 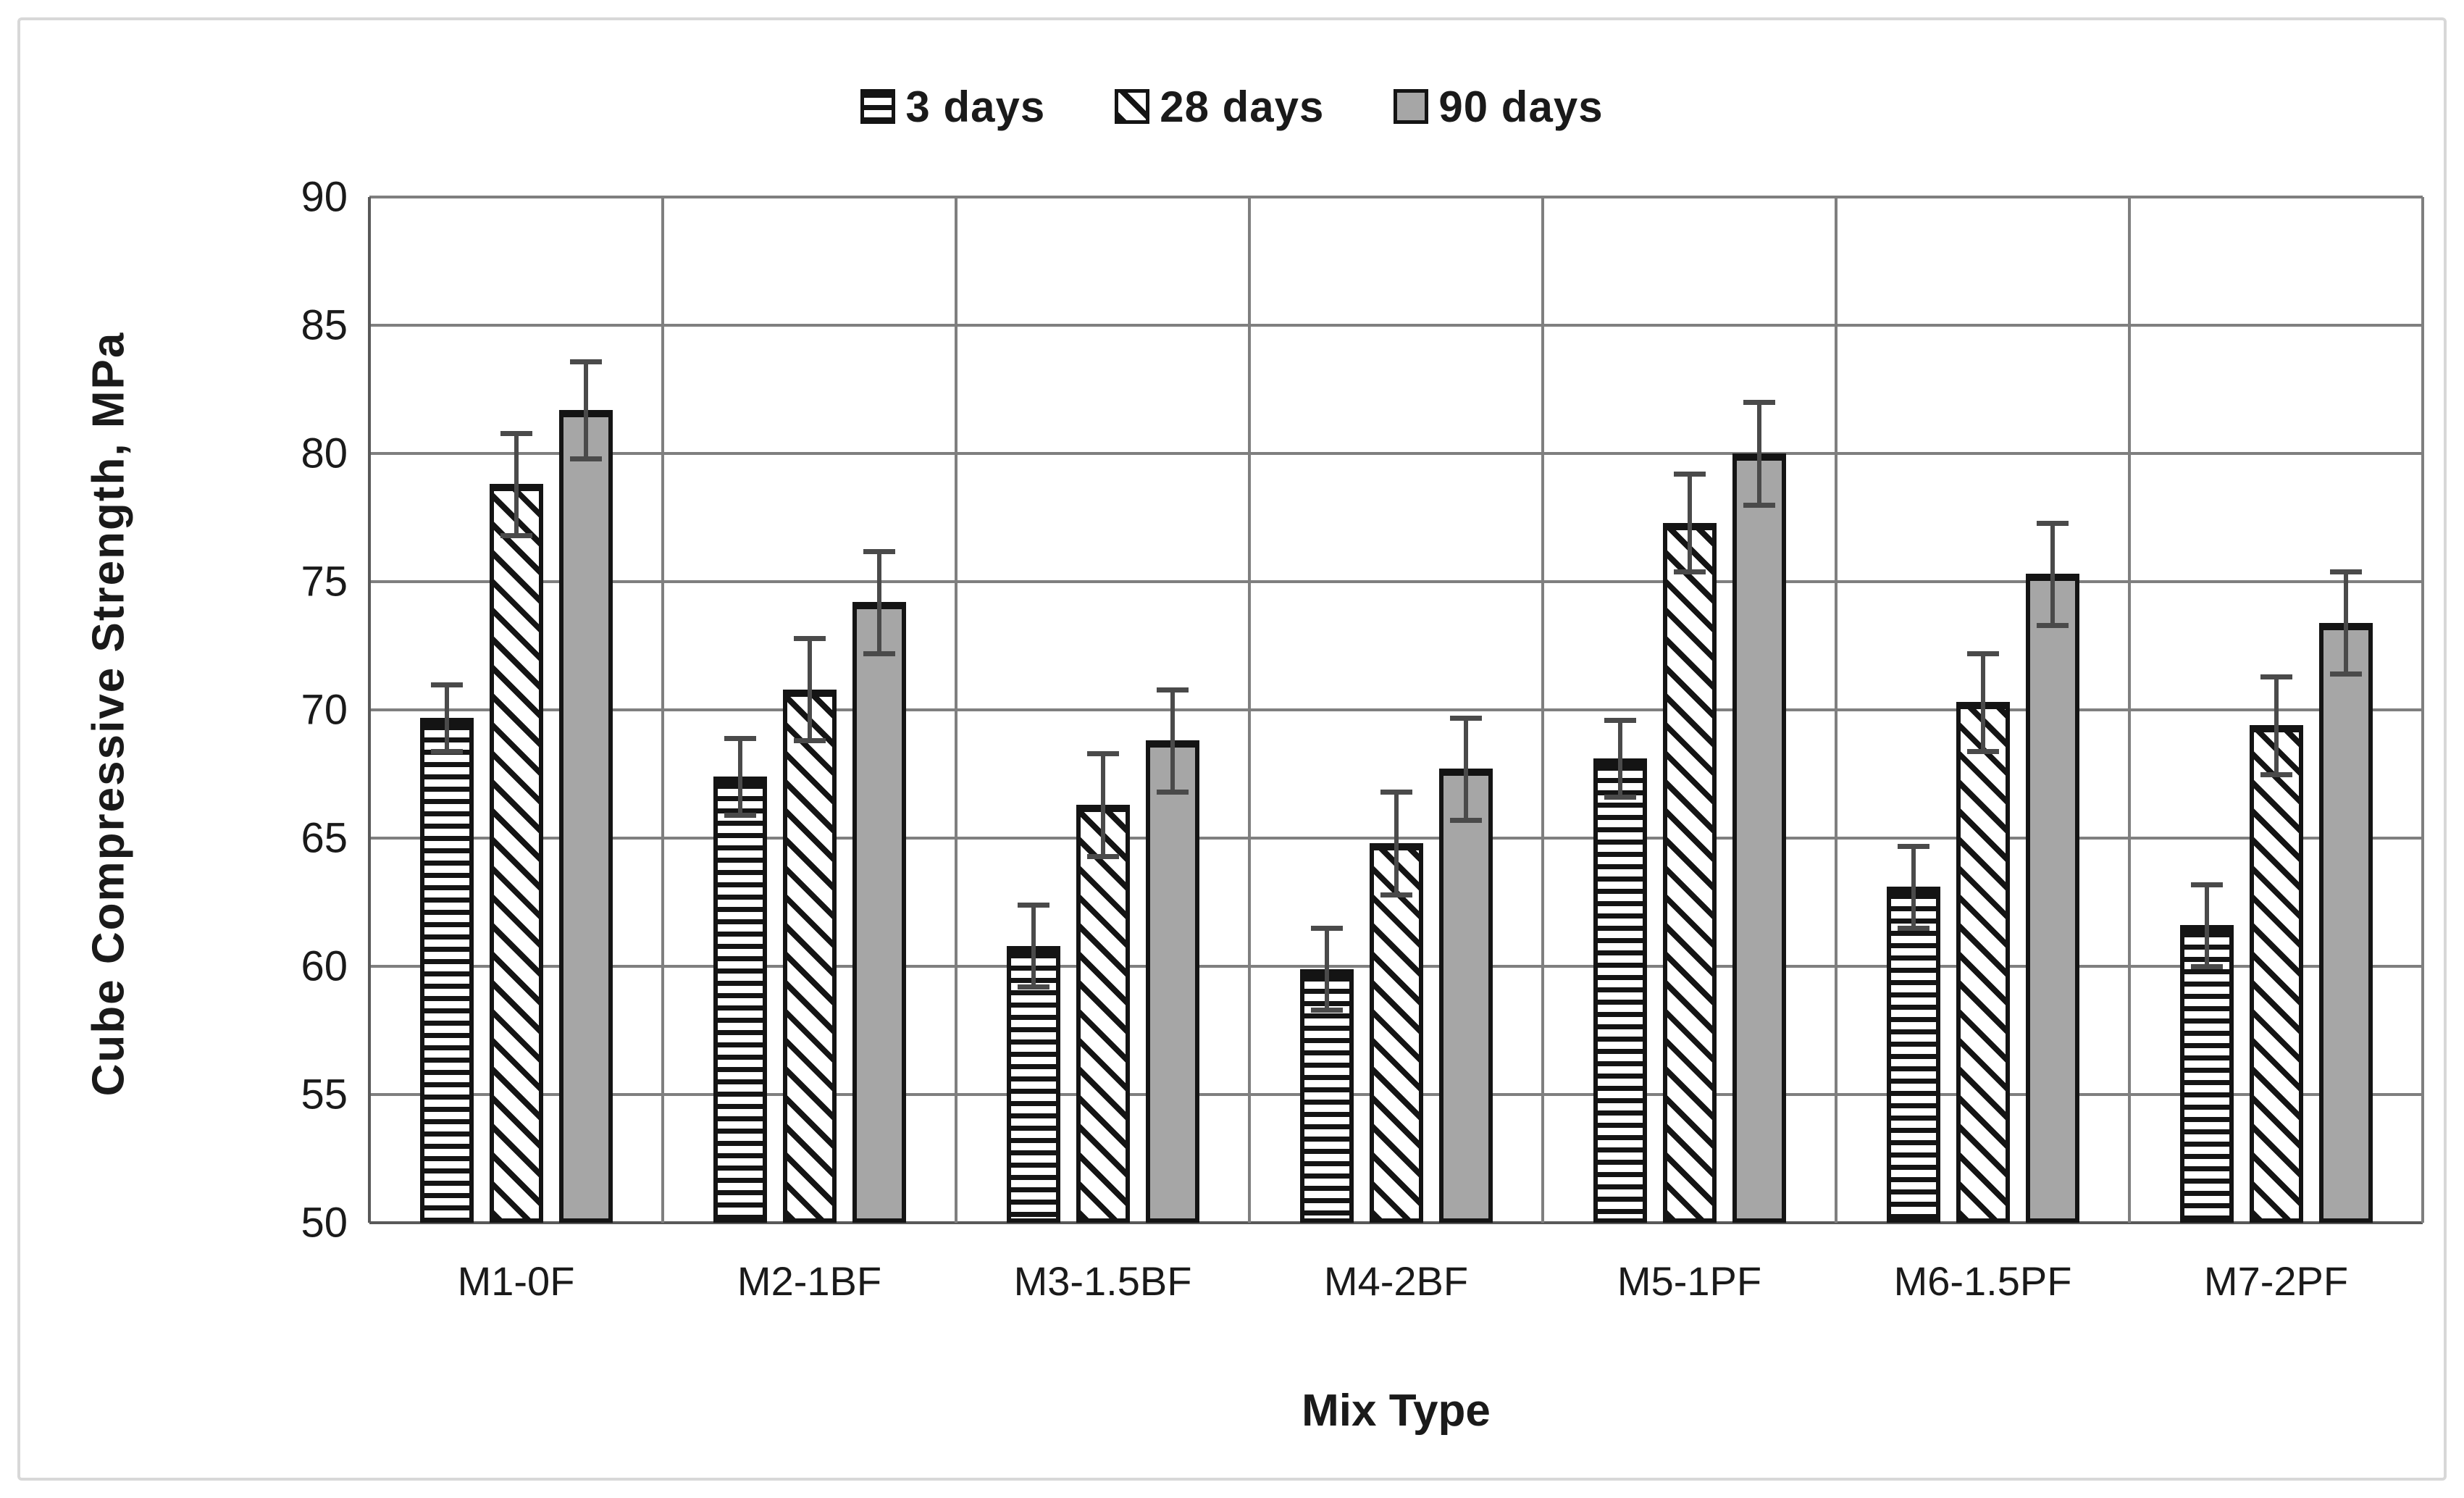 What do you see at coordinates (1689, 1281) in the screenshot?
I see `x-tick-label-M5-1PF: M5-1PF` at bounding box center [1689, 1281].